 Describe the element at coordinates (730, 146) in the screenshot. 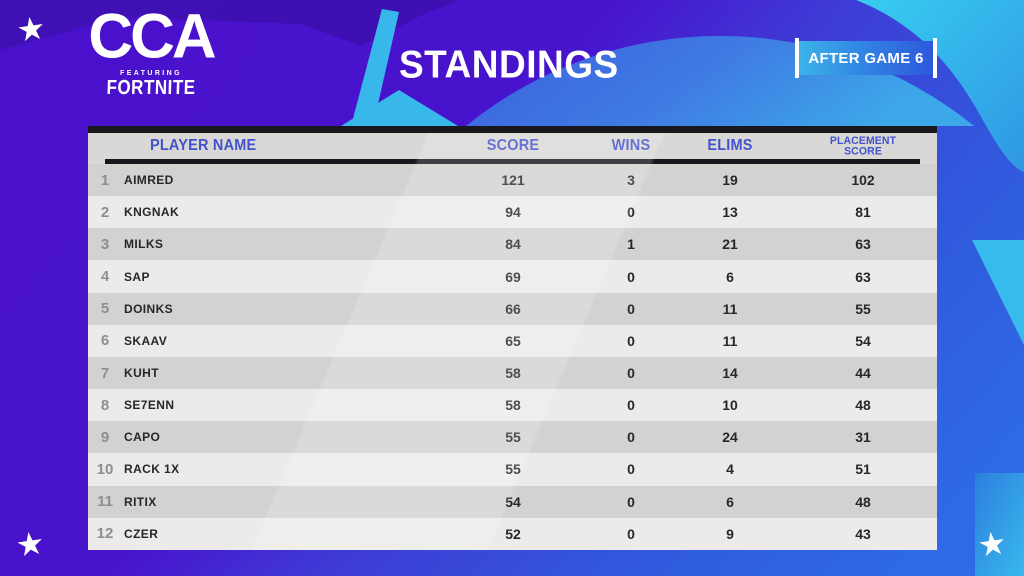

I see `header-elims: ELIMS` at that location.